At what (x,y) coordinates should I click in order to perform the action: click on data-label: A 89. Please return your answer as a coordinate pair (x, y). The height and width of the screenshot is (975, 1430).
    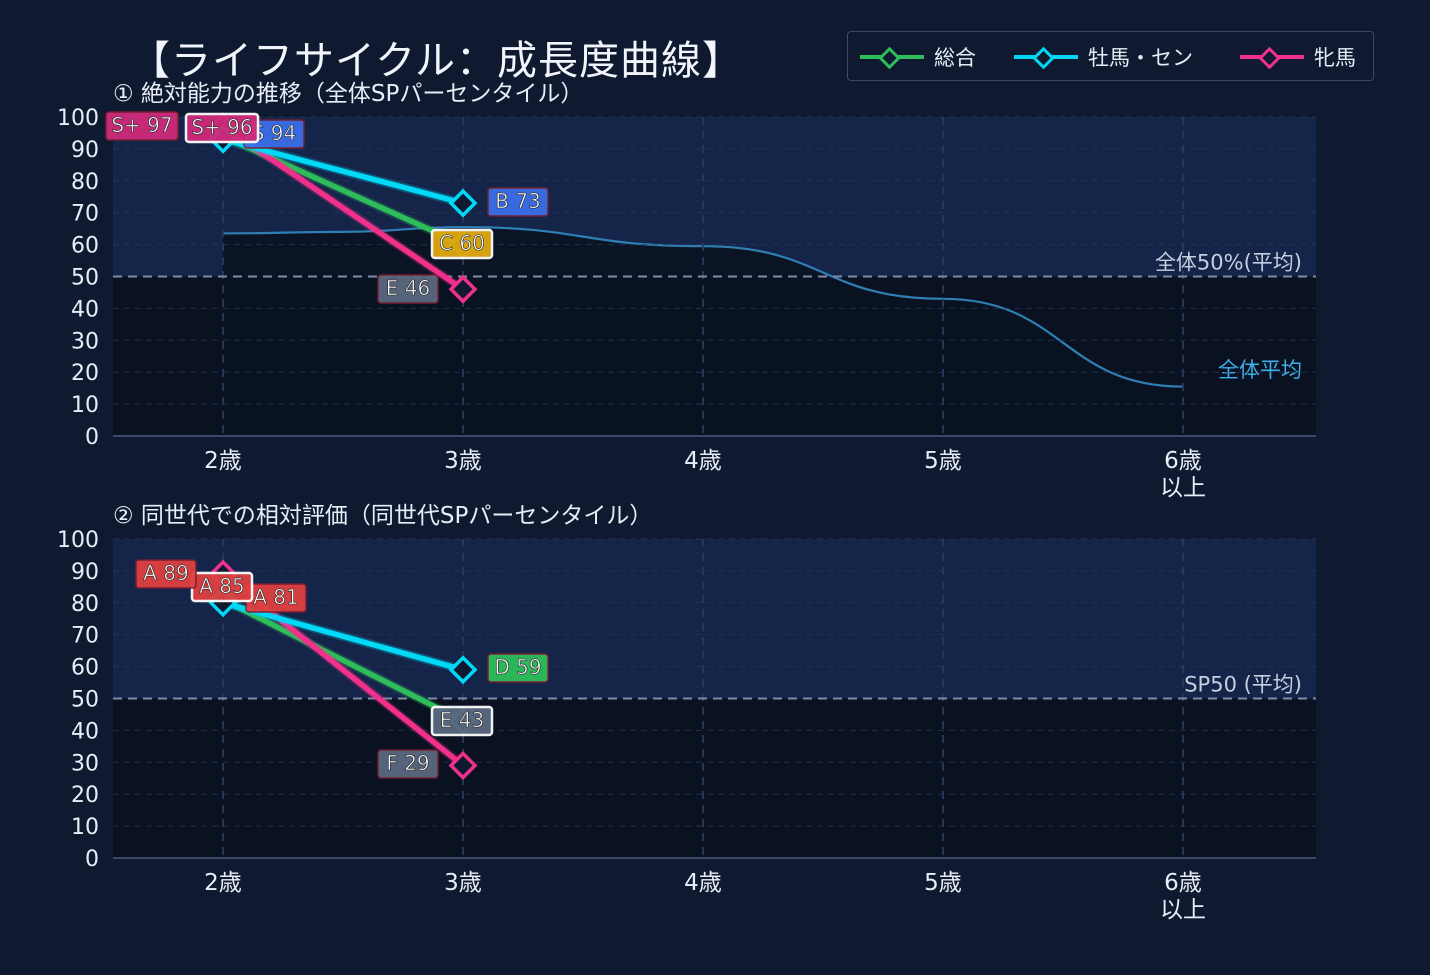
    Looking at the image, I should click on (166, 573).